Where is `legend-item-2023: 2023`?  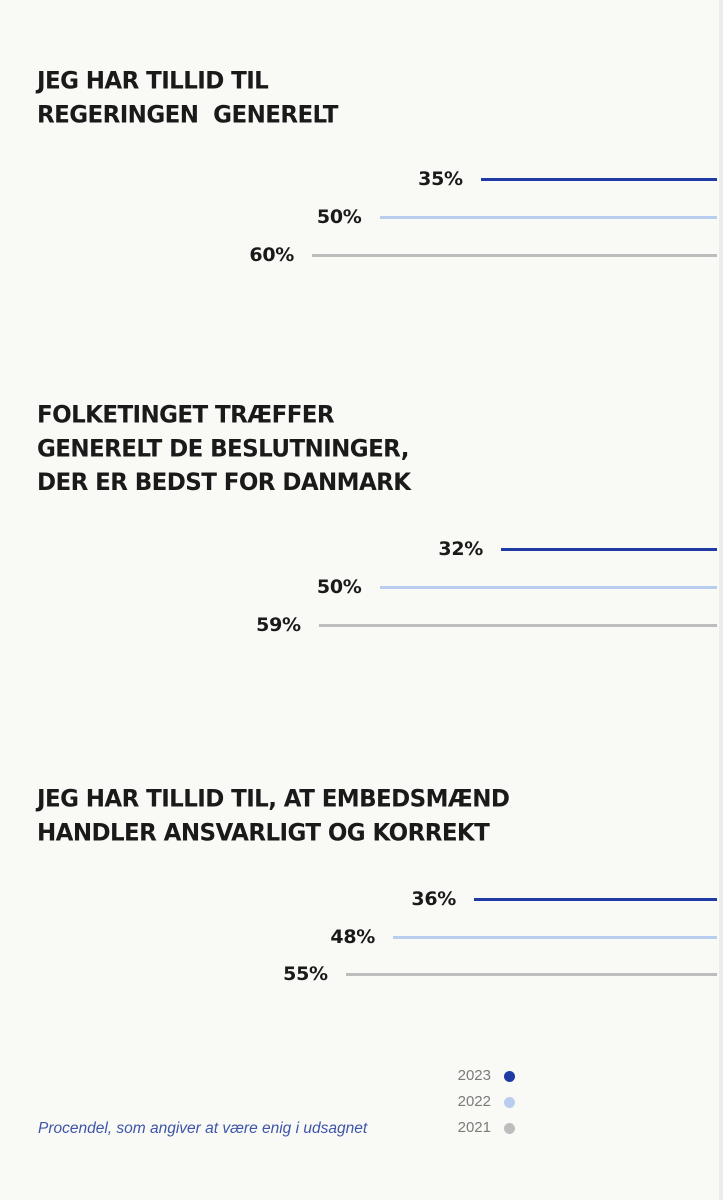
legend-item-2023: 2023 is located at coordinates (455, 1076).